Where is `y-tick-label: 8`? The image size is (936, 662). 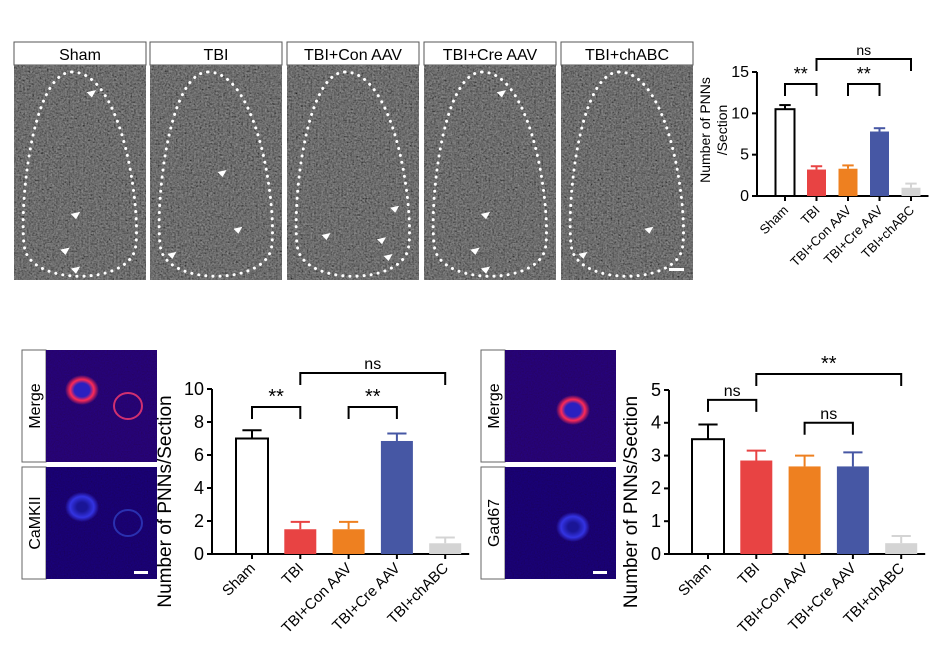 y-tick-label: 8 is located at coordinates (199, 422).